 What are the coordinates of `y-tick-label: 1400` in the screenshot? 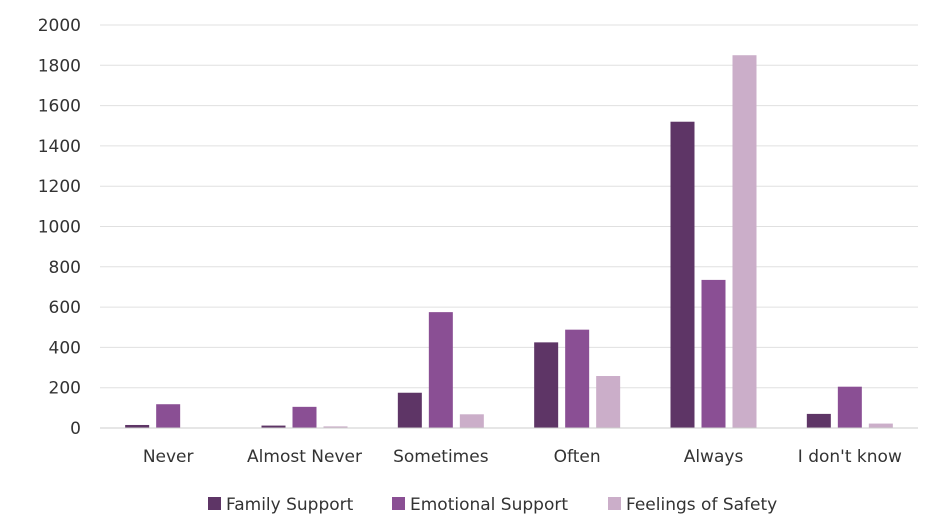 It's located at (59, 147).